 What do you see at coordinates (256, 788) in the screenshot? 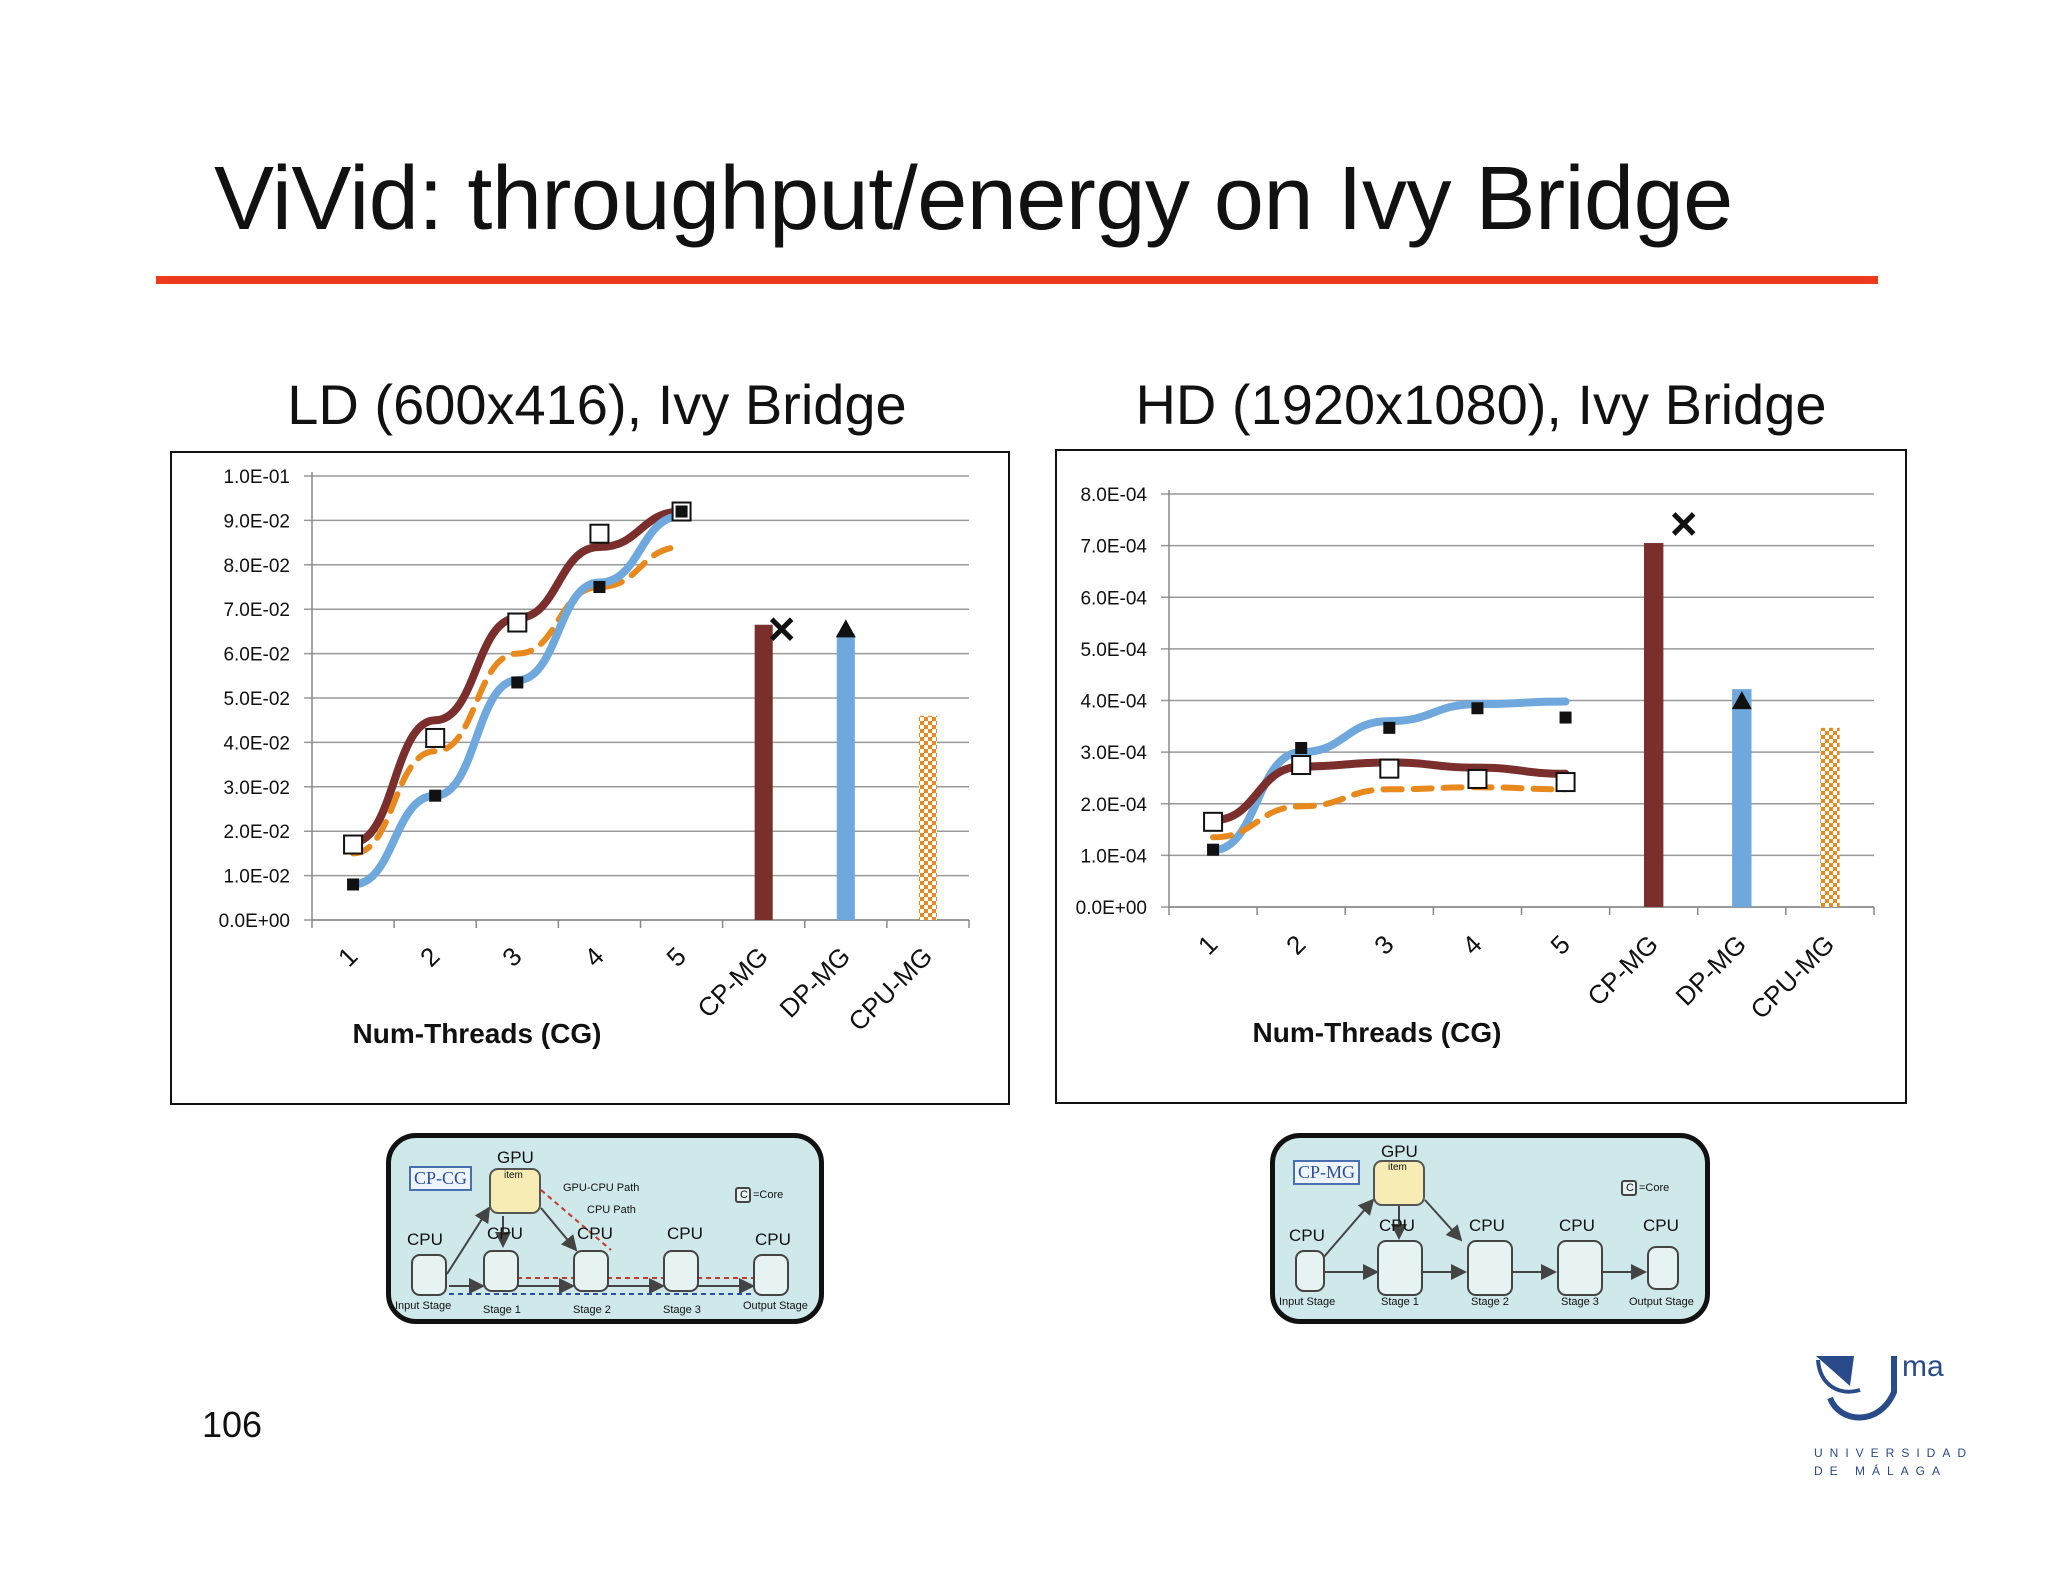
I see `y-tick-label: 3.0E-02` at bounding box center [256, 788].